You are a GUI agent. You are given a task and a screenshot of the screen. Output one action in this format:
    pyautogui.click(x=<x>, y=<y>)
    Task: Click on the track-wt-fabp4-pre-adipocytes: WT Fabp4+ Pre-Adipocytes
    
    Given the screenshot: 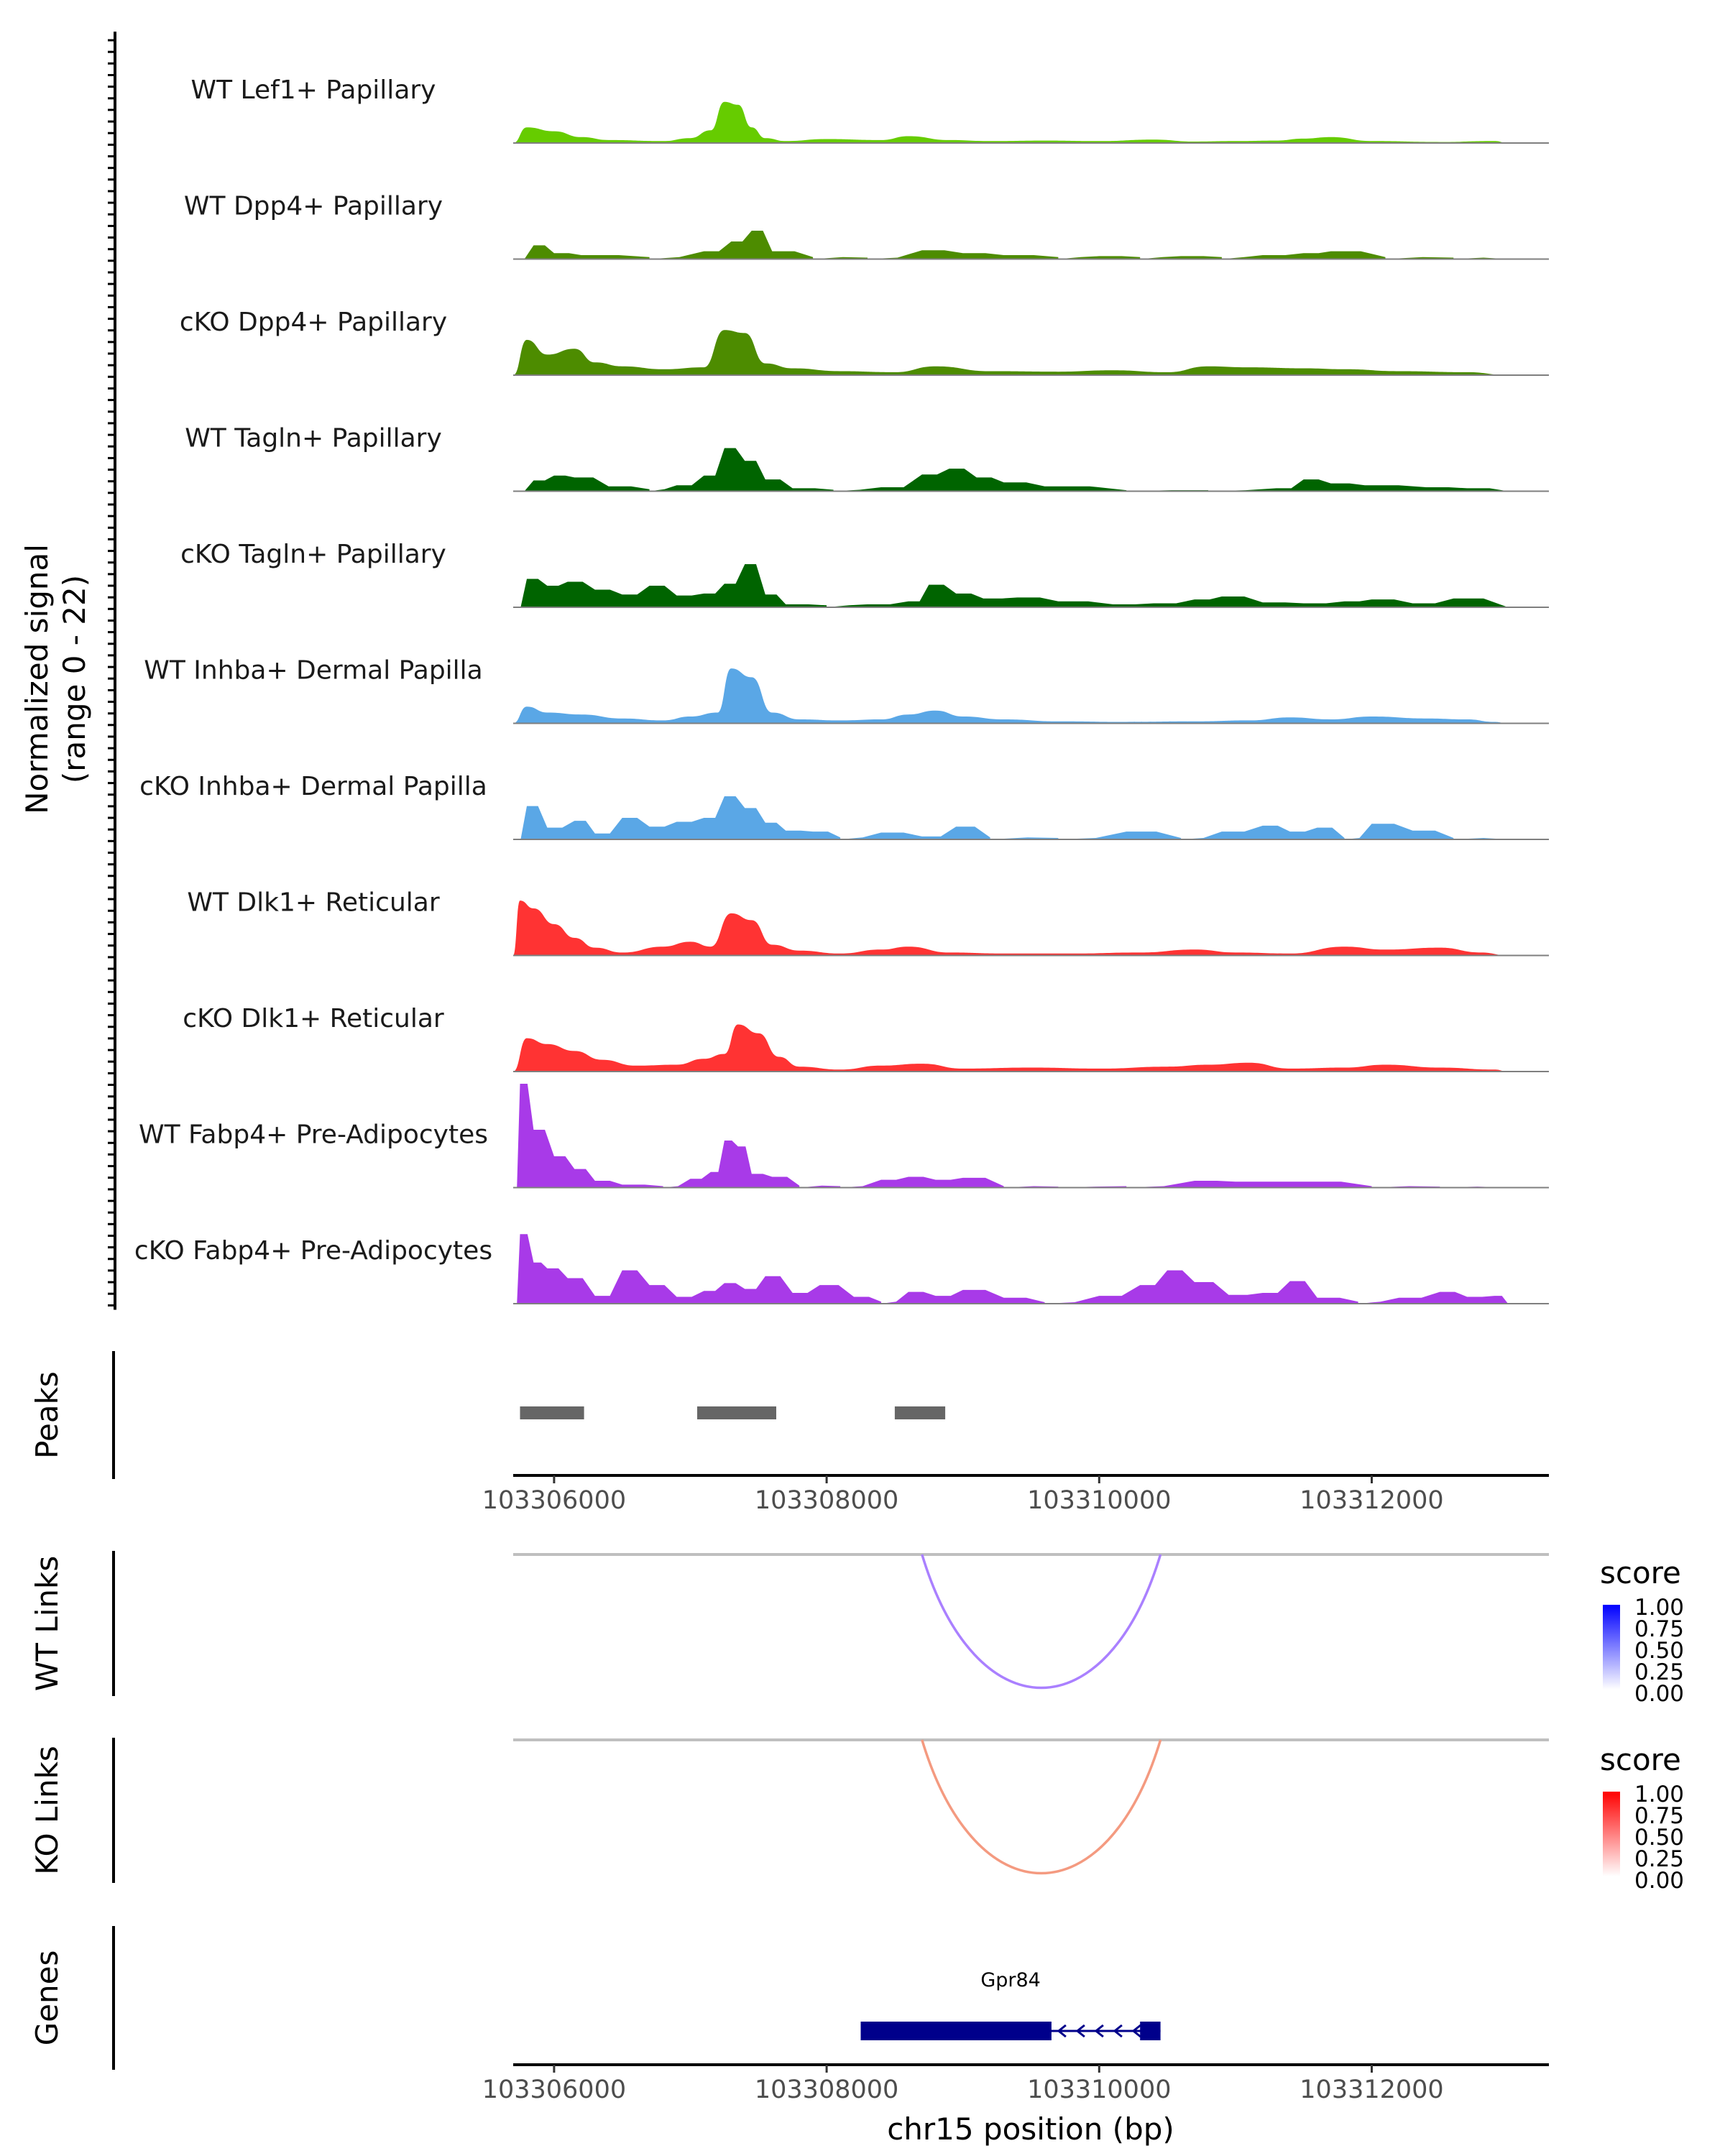 What is the action you would take?
    pyautogui.click(x=844, y=1136)
    